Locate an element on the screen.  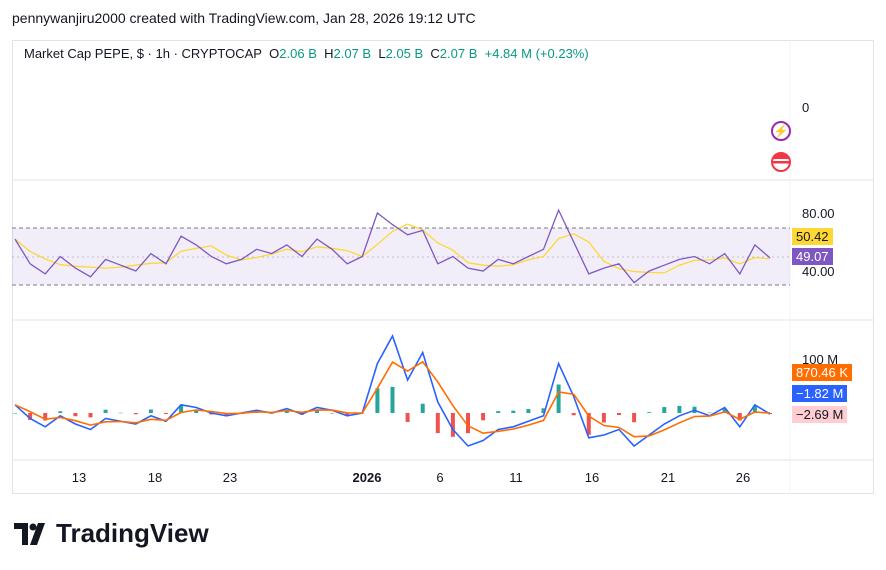
symbol-title: Market Cap PEPE, $ · 1h · CRYPTOCAP is located at coordinates (143, 53).